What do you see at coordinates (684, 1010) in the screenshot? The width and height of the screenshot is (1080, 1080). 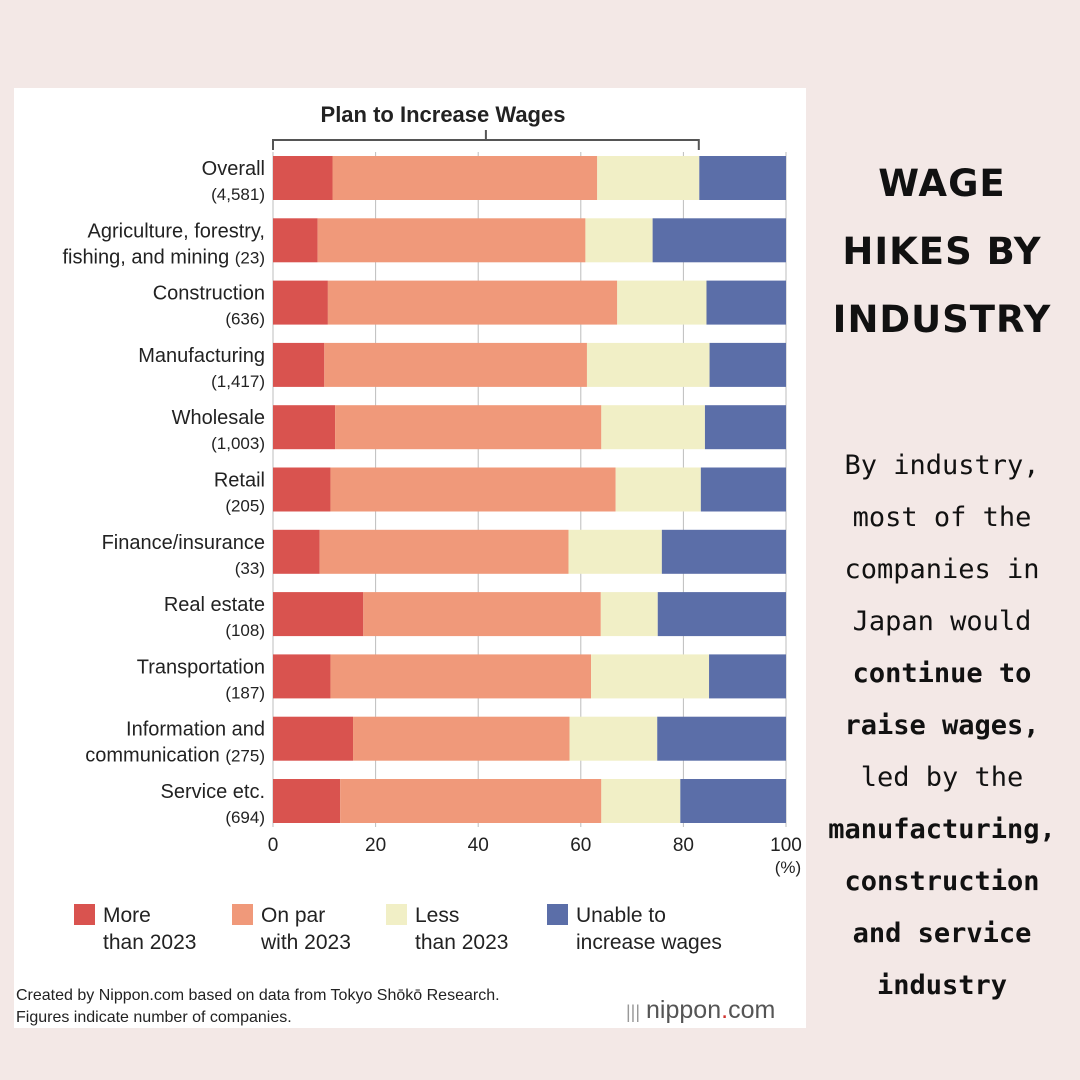 I see `brand-name: nippon` at bounding box center [684, 1010].